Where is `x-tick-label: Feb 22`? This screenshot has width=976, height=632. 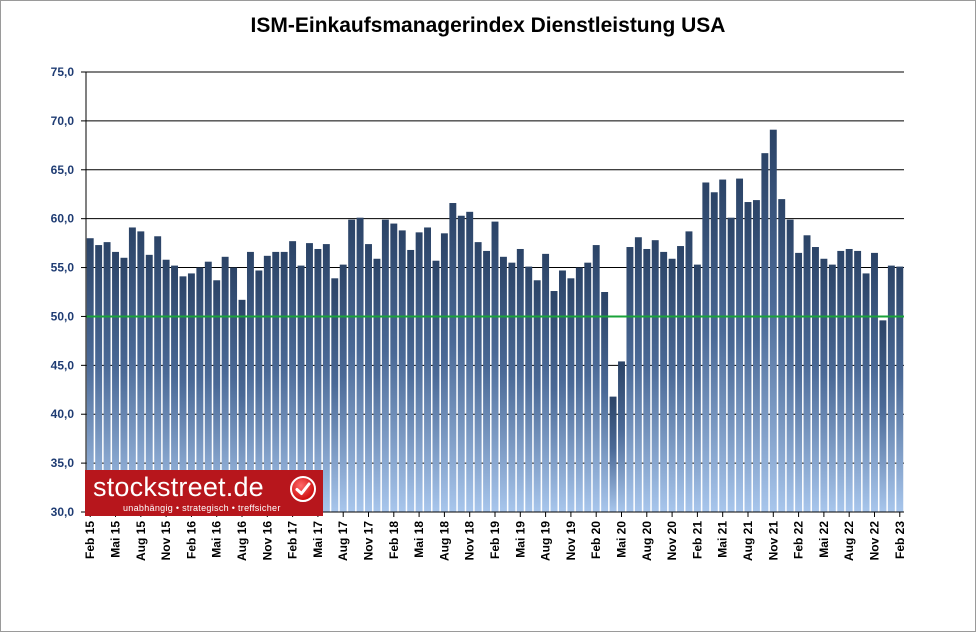 x-tick-label: Feb 22 is located at coordinates (799, 540).